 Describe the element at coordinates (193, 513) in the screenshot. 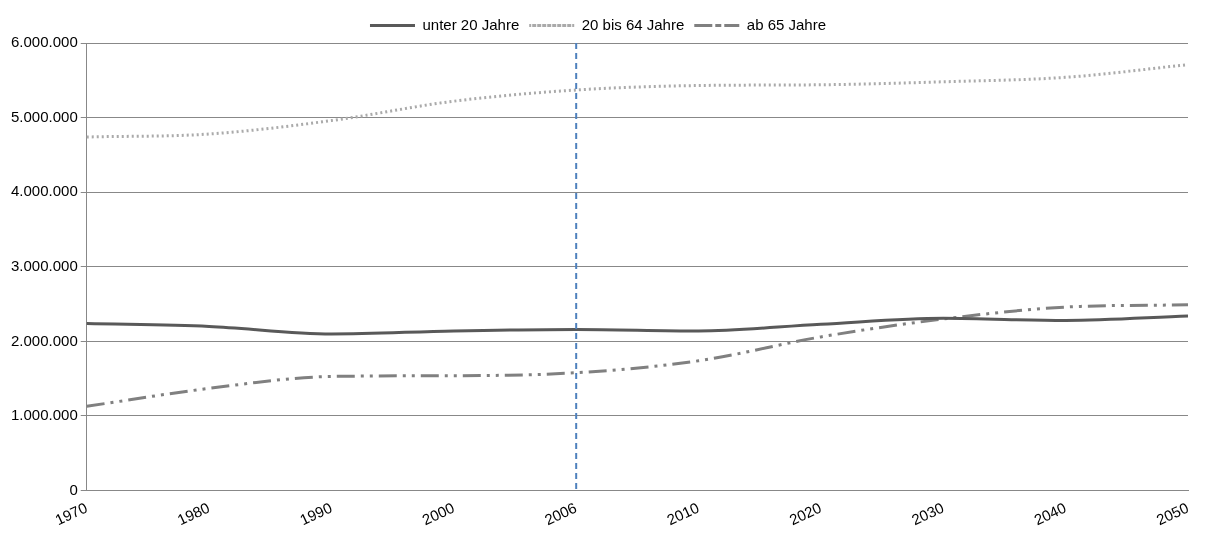

I see `x-tick-label: 1980` at that location.